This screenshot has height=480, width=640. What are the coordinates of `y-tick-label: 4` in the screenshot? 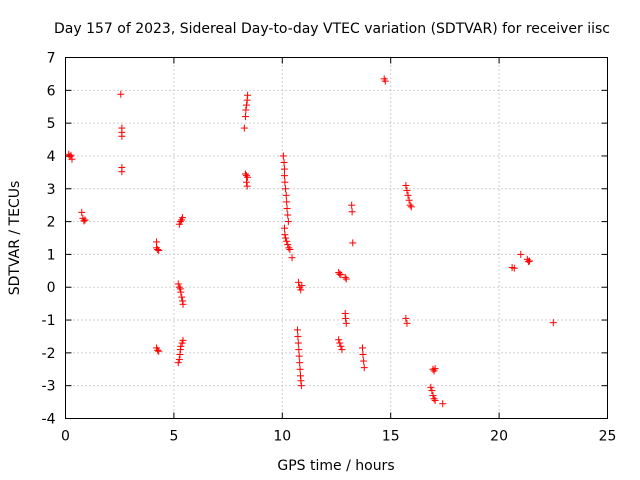 It's located at (51, 157).